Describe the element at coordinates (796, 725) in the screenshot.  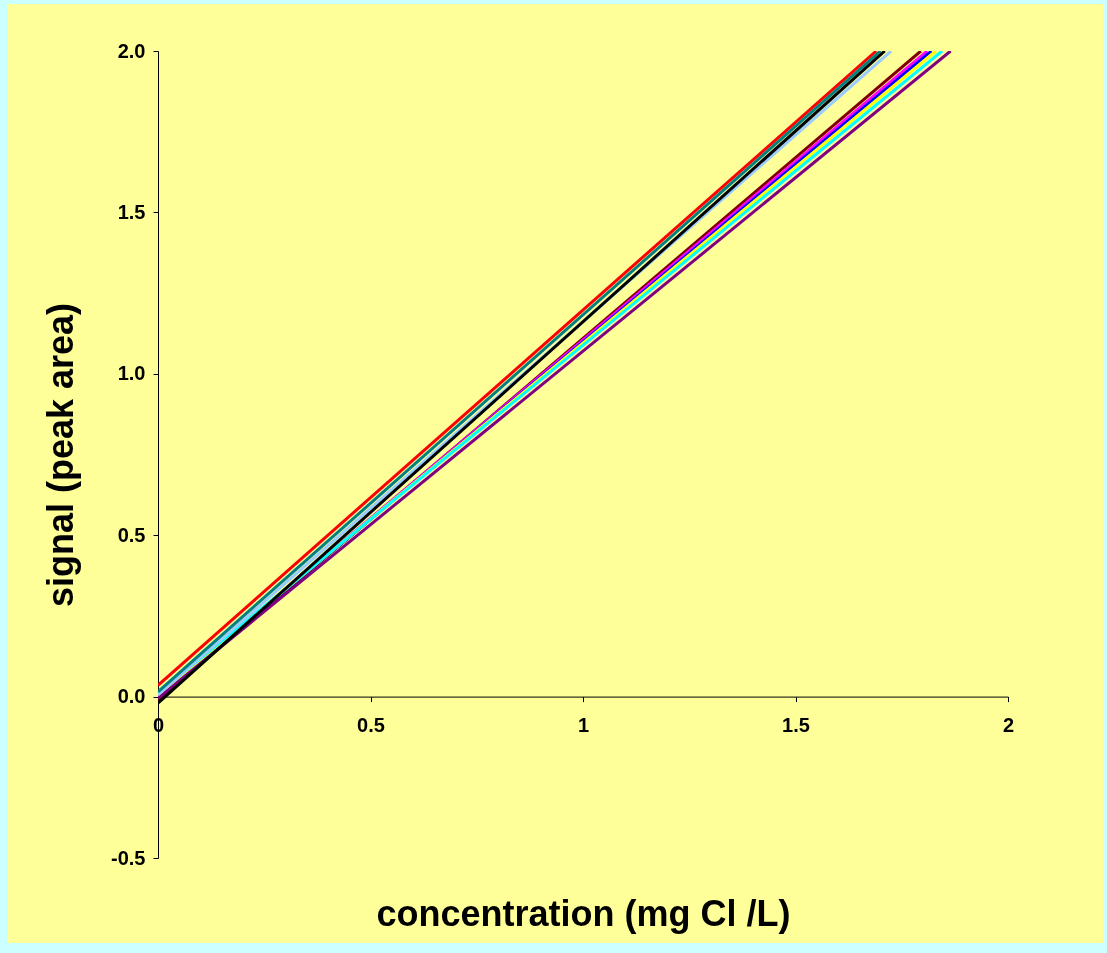
I see `x-tick-label: 1.5` at that location.